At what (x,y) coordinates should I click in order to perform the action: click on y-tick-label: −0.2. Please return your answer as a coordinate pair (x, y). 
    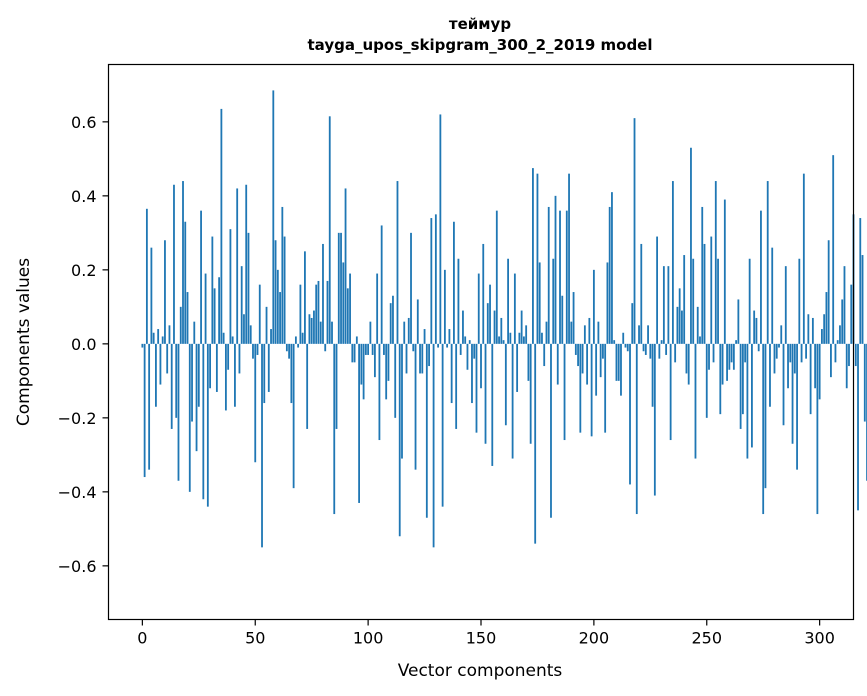
    Looking at the image, I should click on (77, 418).